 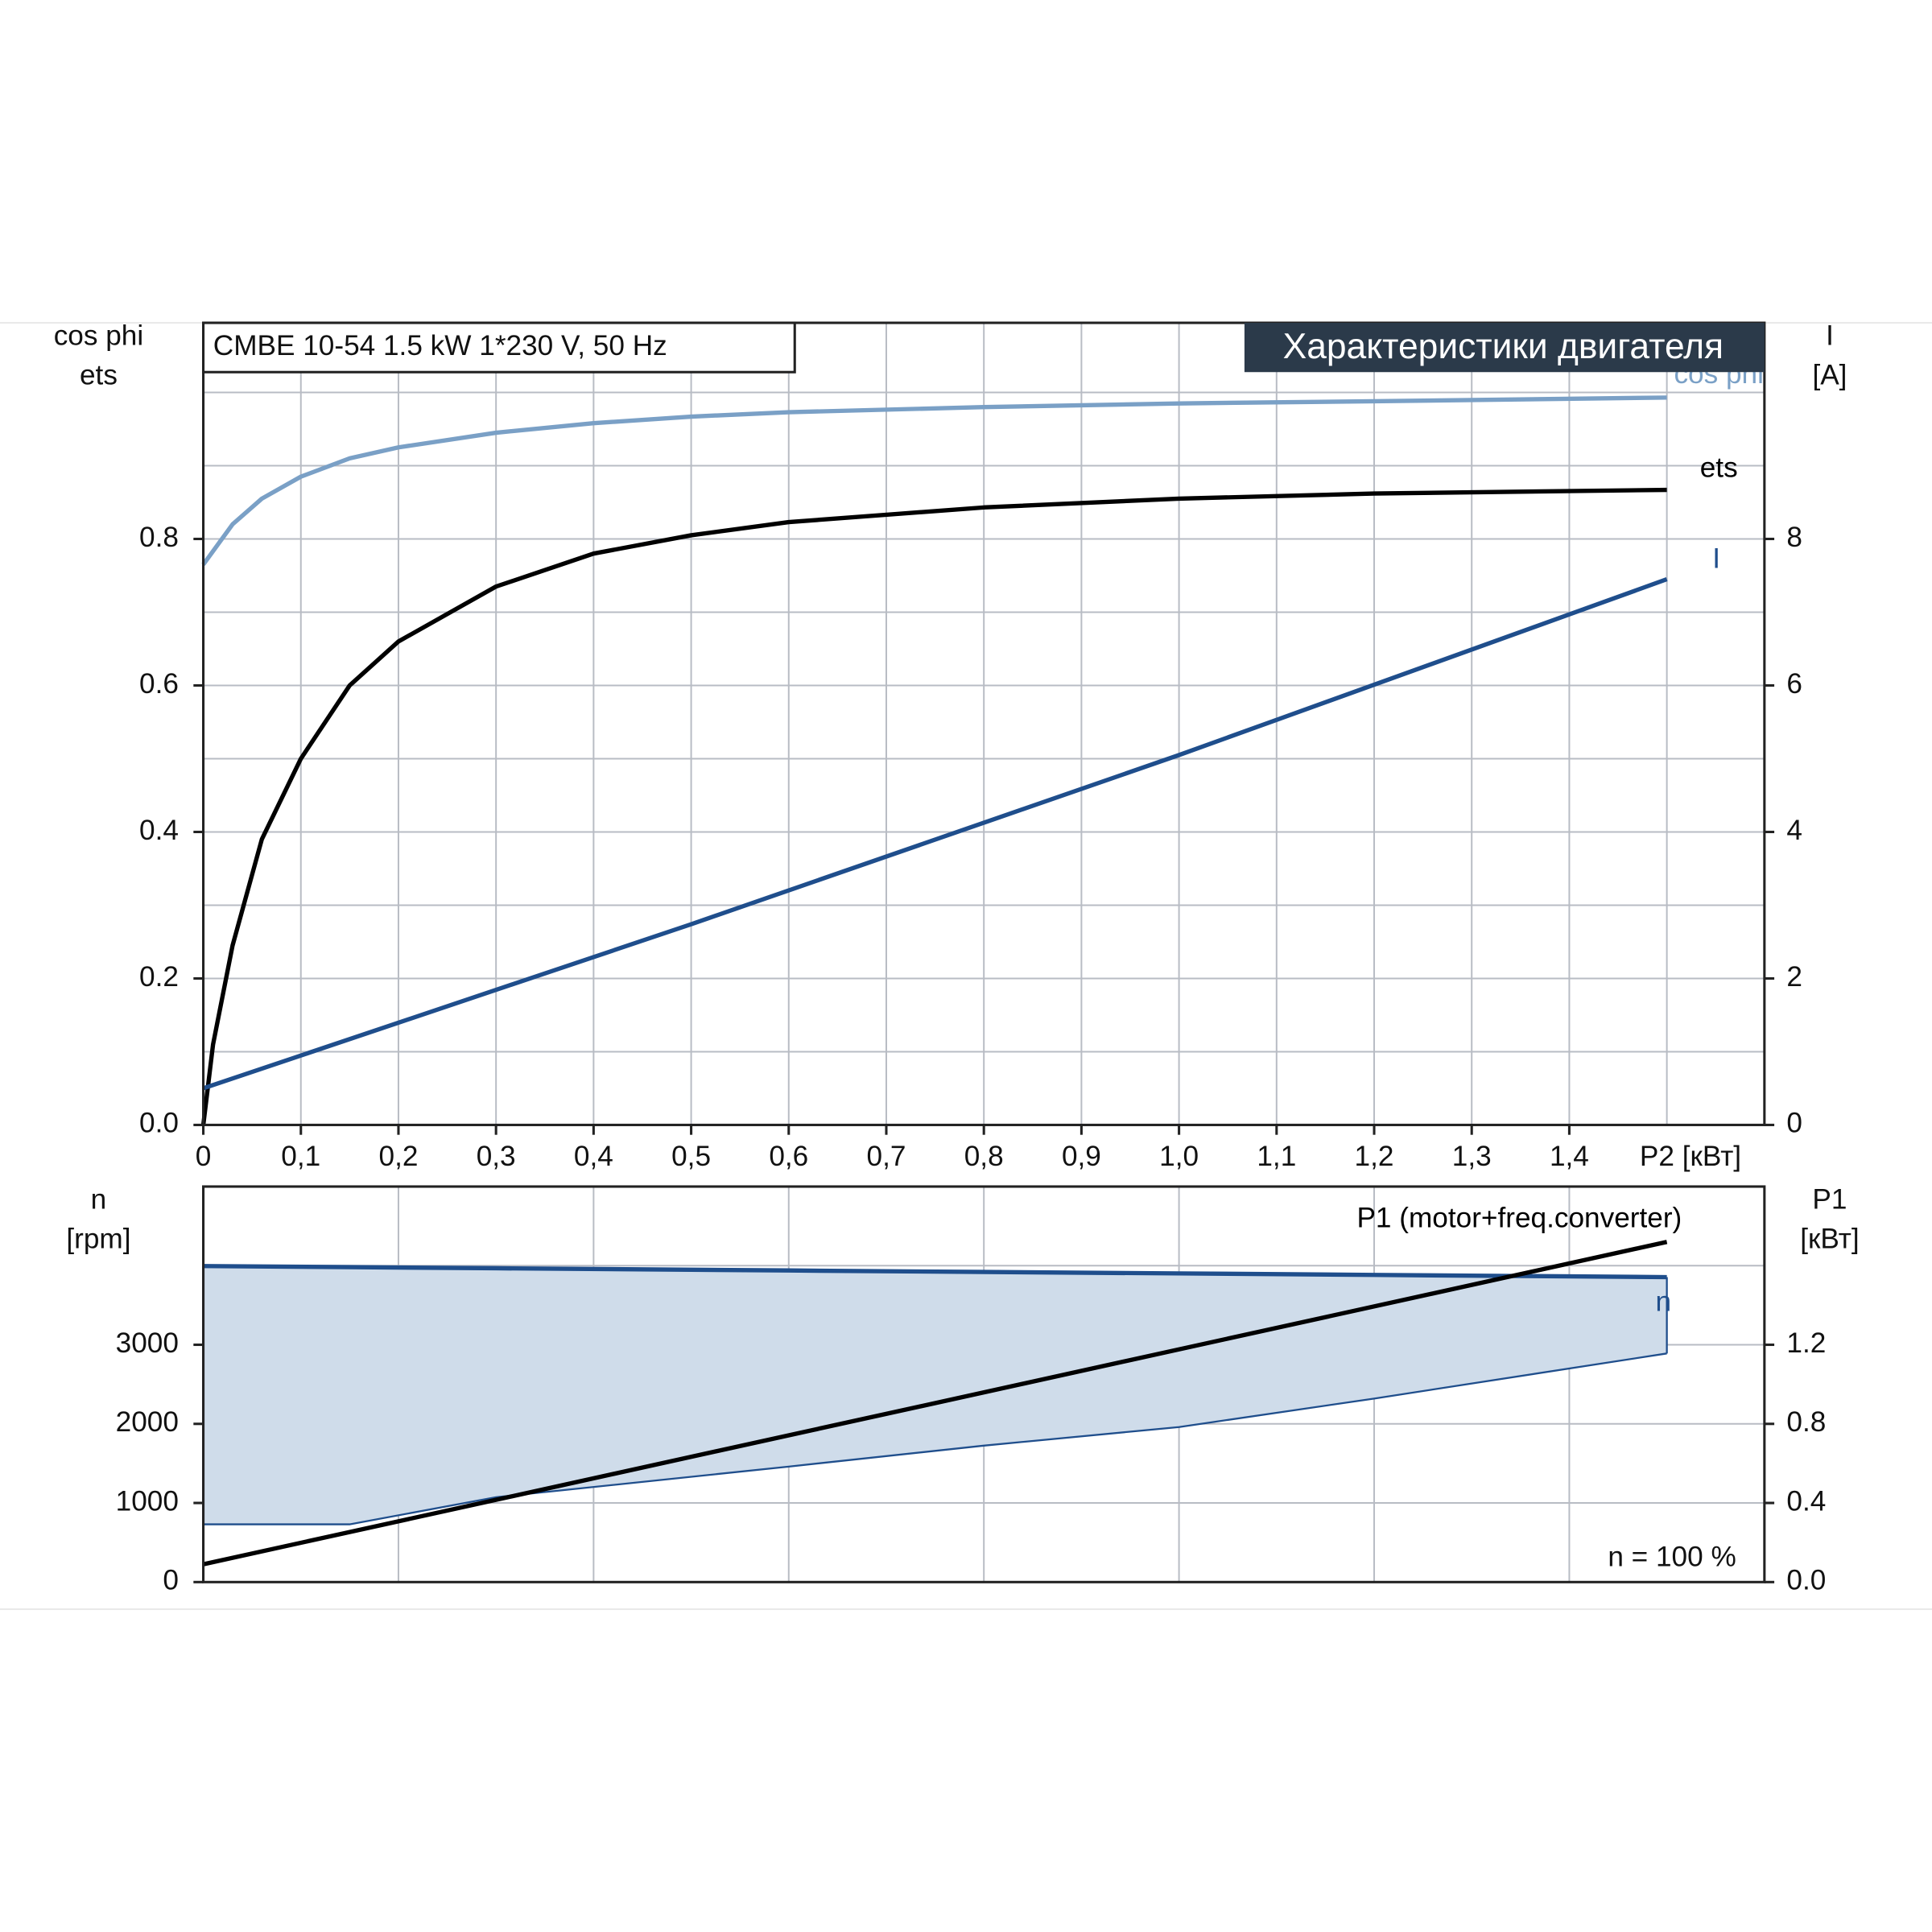 What do you see at coordinates (1830, 336) in the screenshot?
I see `y2-axis-label: I` at bounding box center [1830, 336].